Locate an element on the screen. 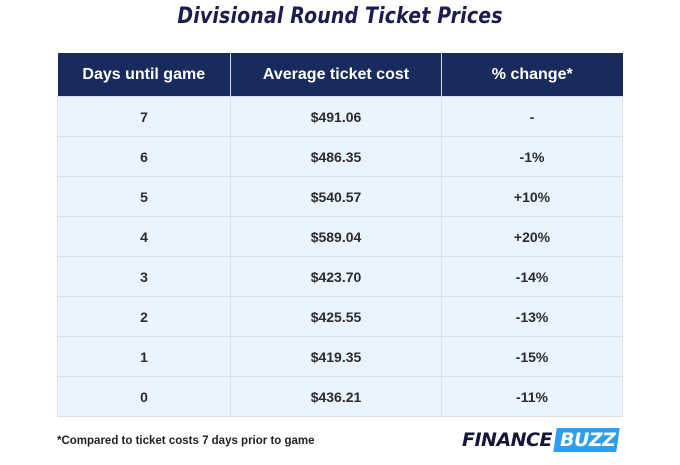  cell-days: 1 is located at coordinates (144, 356).